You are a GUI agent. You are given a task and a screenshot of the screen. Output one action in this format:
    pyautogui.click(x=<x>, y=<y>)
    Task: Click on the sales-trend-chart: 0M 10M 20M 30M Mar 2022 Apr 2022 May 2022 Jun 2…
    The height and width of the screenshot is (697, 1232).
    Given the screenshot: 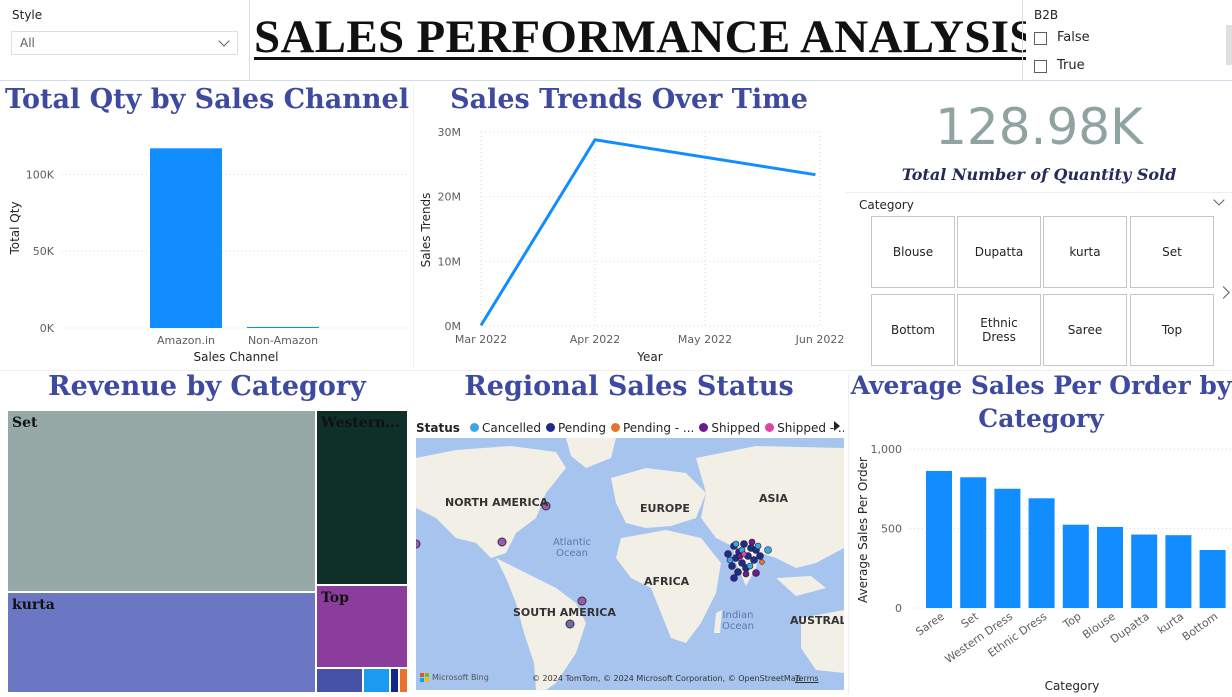 What is the action you would take?
    pyautogui.click(x=632, y=245)
    